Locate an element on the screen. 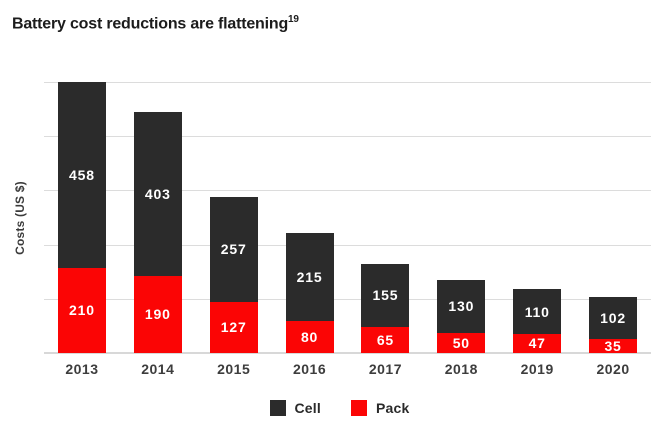 Image resolution: width=655 pixels, height=430 pixels. cell-segment: 257 is located at coordinates (233, 249).